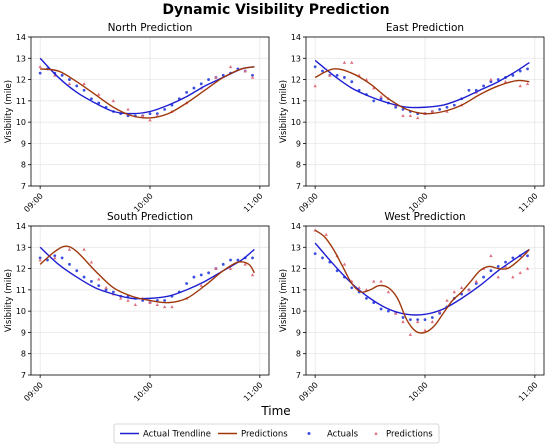 The width and height of the screenshot is (550, 446). Describe the element at coordinates (150, 28) in the screenshot. I see `panel-title: North Prediction` at that location.